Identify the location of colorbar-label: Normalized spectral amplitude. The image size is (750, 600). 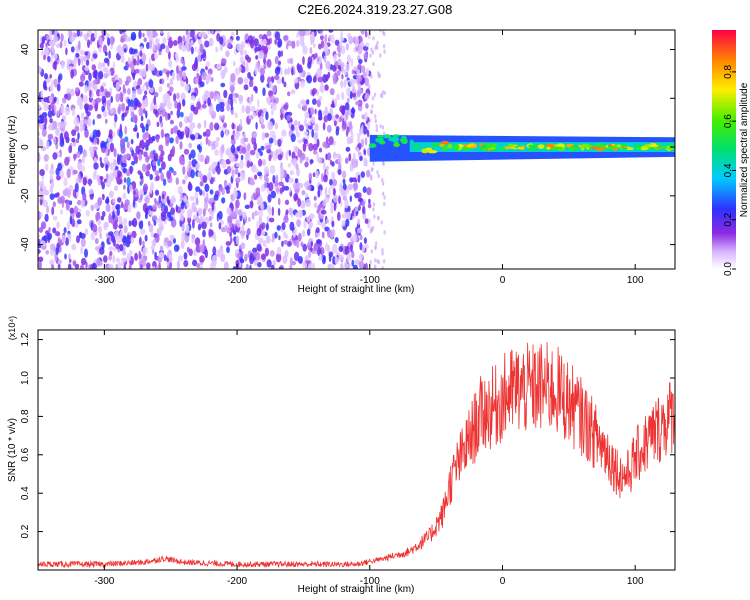
(744, 149).